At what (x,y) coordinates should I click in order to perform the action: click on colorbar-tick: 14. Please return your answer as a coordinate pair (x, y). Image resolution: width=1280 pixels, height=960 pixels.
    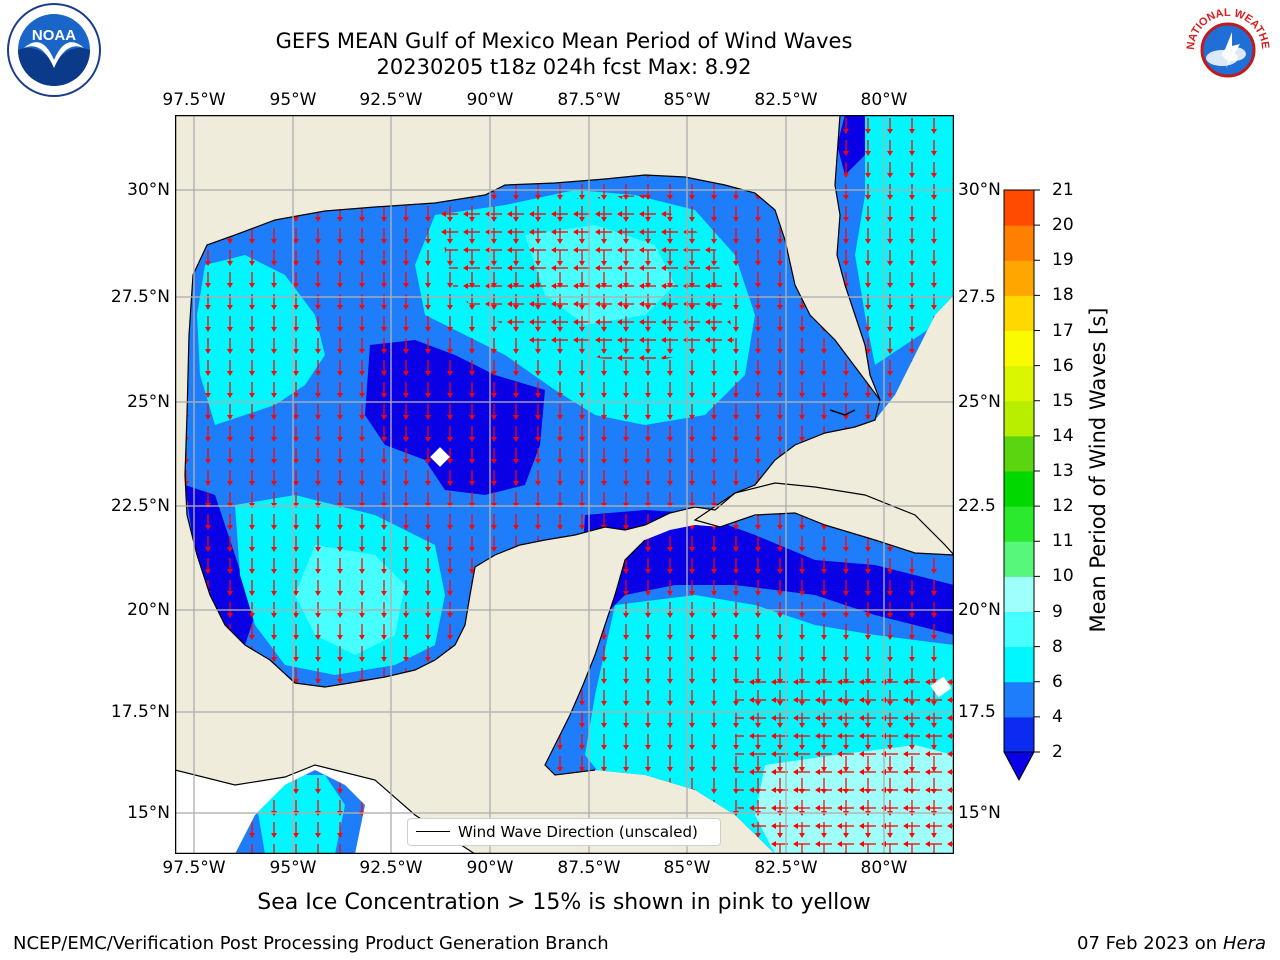
    Looking at the image, I should click on (1063, 435).